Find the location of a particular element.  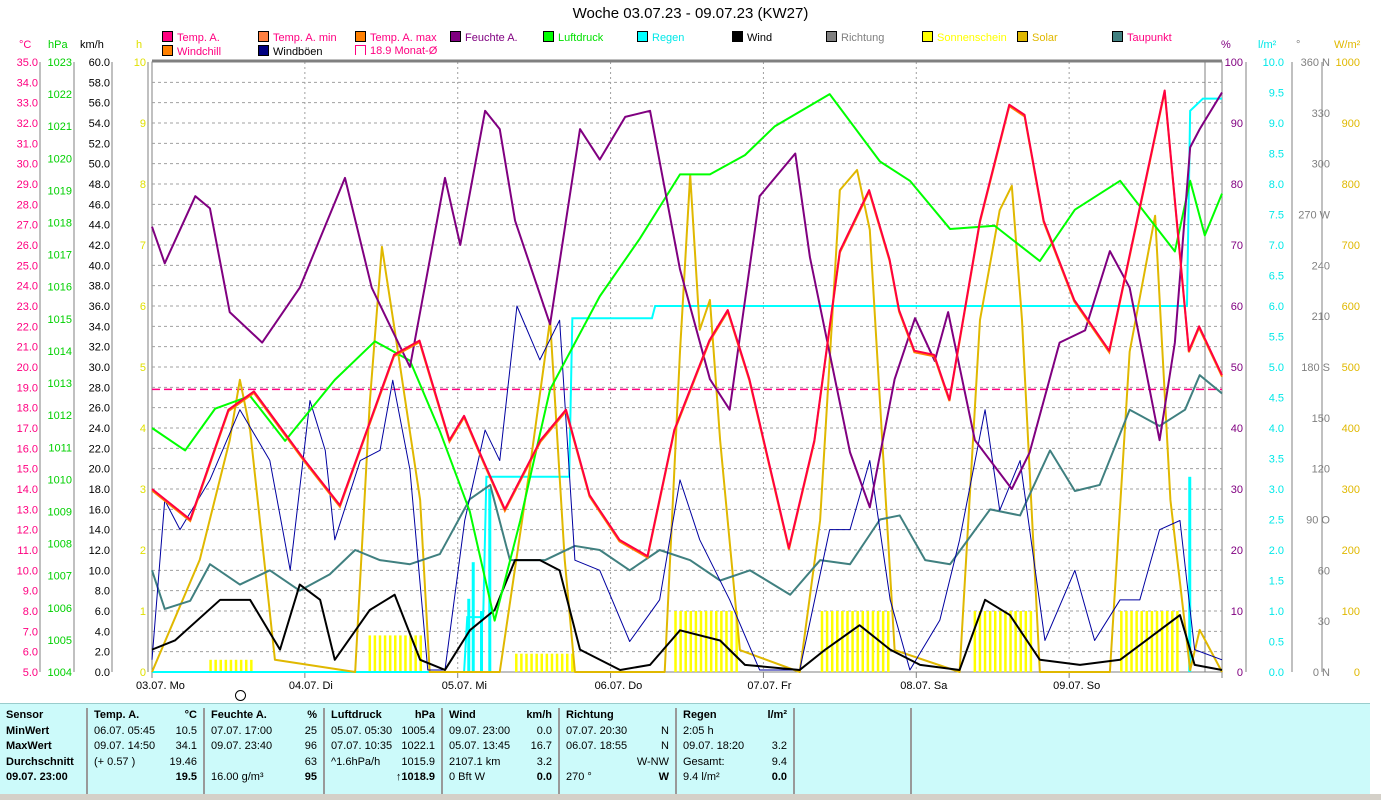

stats-row: Regen l/m² is located at coordinates (735, 716).